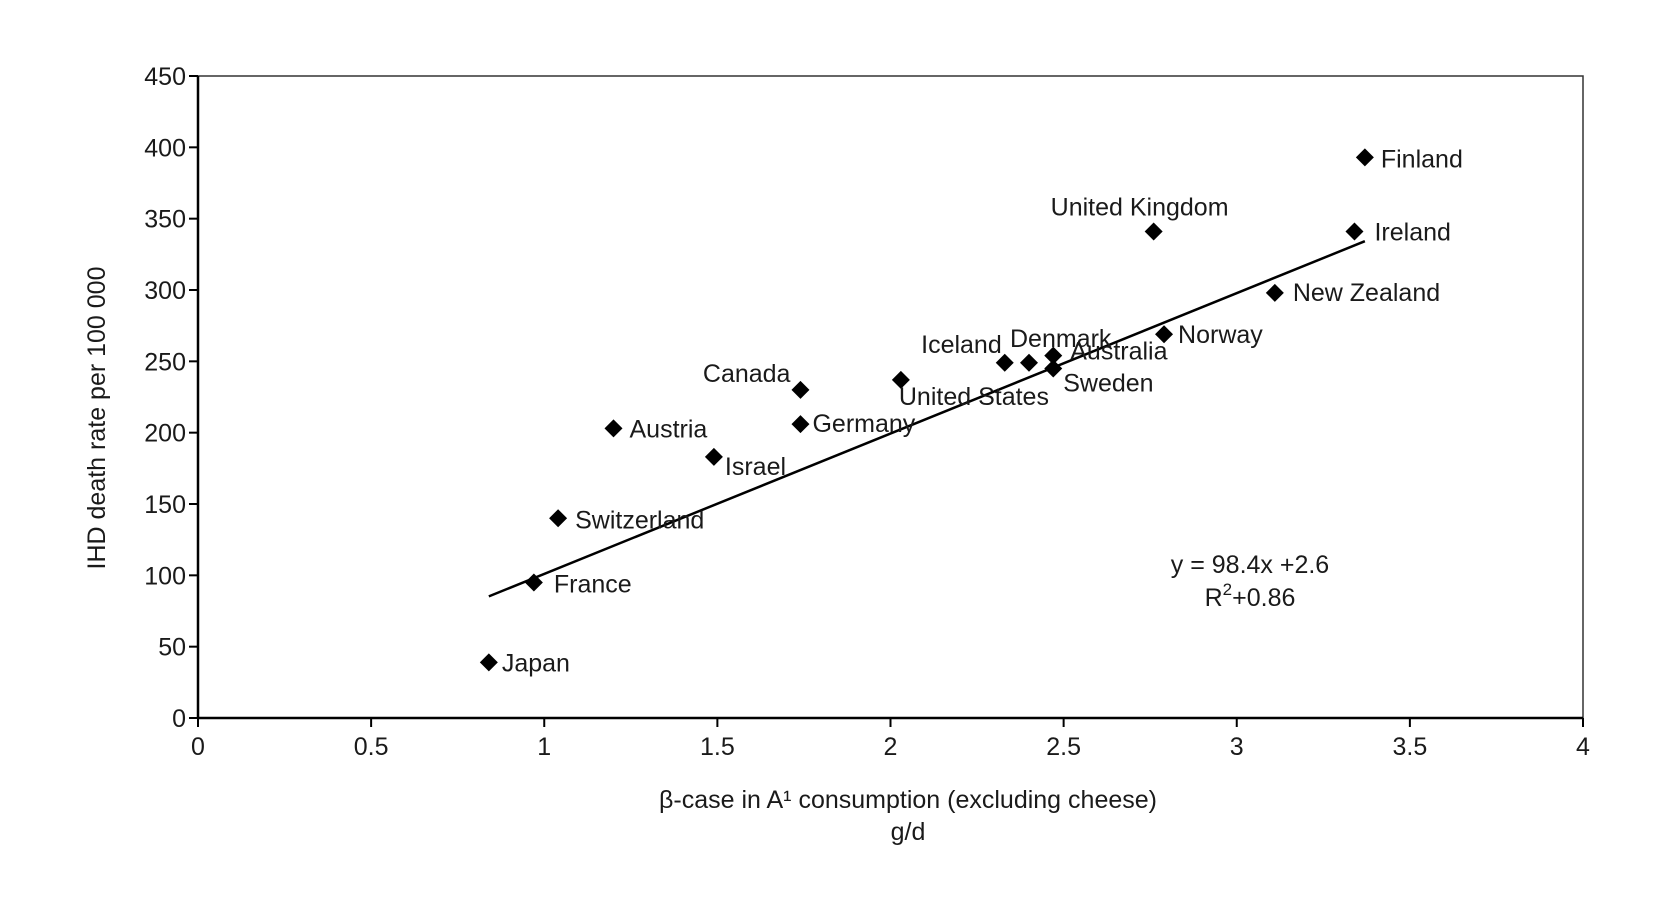 This screenshot has width=1662, height=916. Describe the element at coordinates (1412, 233) in the screenshot. I see `point-label-ireland: Ireland` at that location.